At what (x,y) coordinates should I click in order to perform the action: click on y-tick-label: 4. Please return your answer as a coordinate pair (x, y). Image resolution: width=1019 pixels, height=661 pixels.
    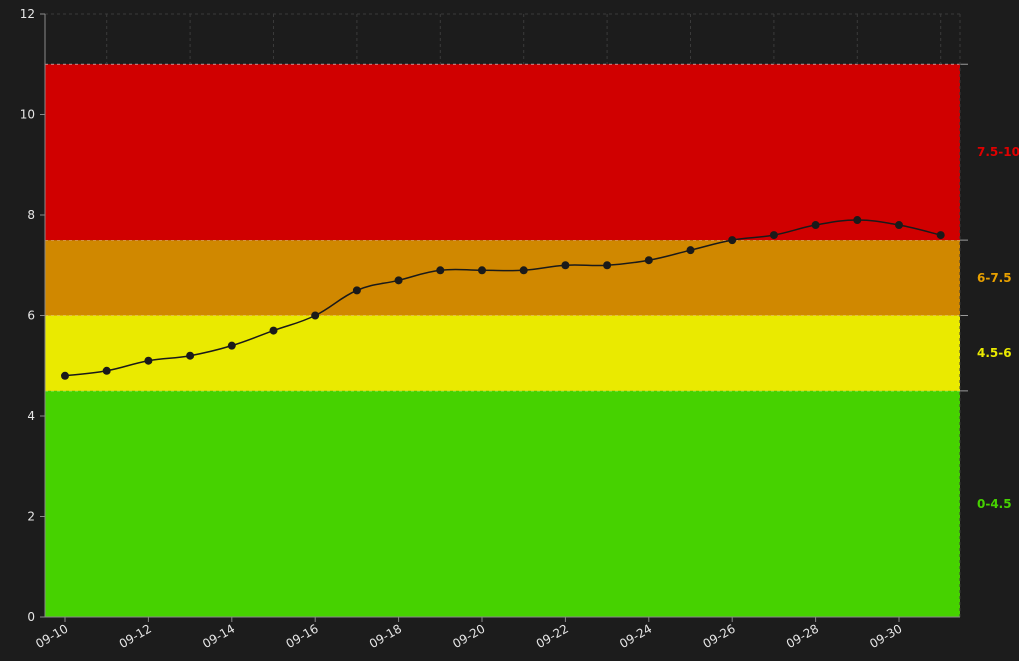
    Looking at the image, I should click on (31, 416).